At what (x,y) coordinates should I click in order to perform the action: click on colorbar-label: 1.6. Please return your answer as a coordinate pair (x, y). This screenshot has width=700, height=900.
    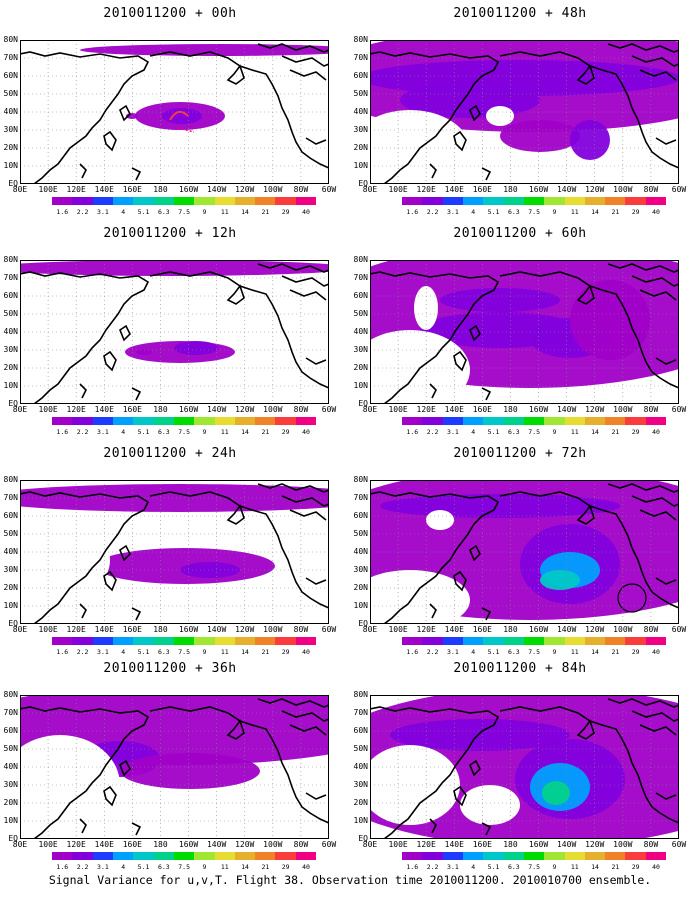
    Looking at the image, I should click on (412, 212).